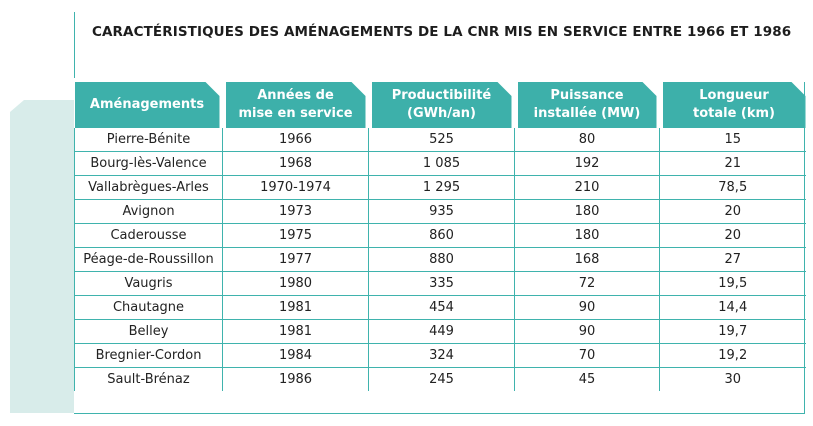 Image resolution: width=813 pixels, height=426 pixels. Describe the element at coordinates (439, 413) in the screenshot. I see `frame-rule-bottom` at that location.